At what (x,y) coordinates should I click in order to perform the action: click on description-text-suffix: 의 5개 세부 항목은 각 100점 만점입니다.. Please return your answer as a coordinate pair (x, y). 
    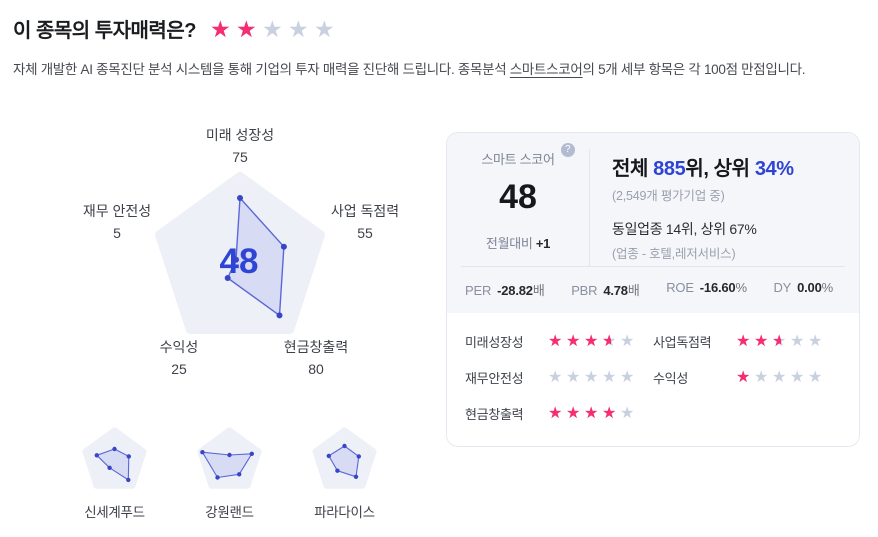
    Looking at the image, I should click on (694, 69).